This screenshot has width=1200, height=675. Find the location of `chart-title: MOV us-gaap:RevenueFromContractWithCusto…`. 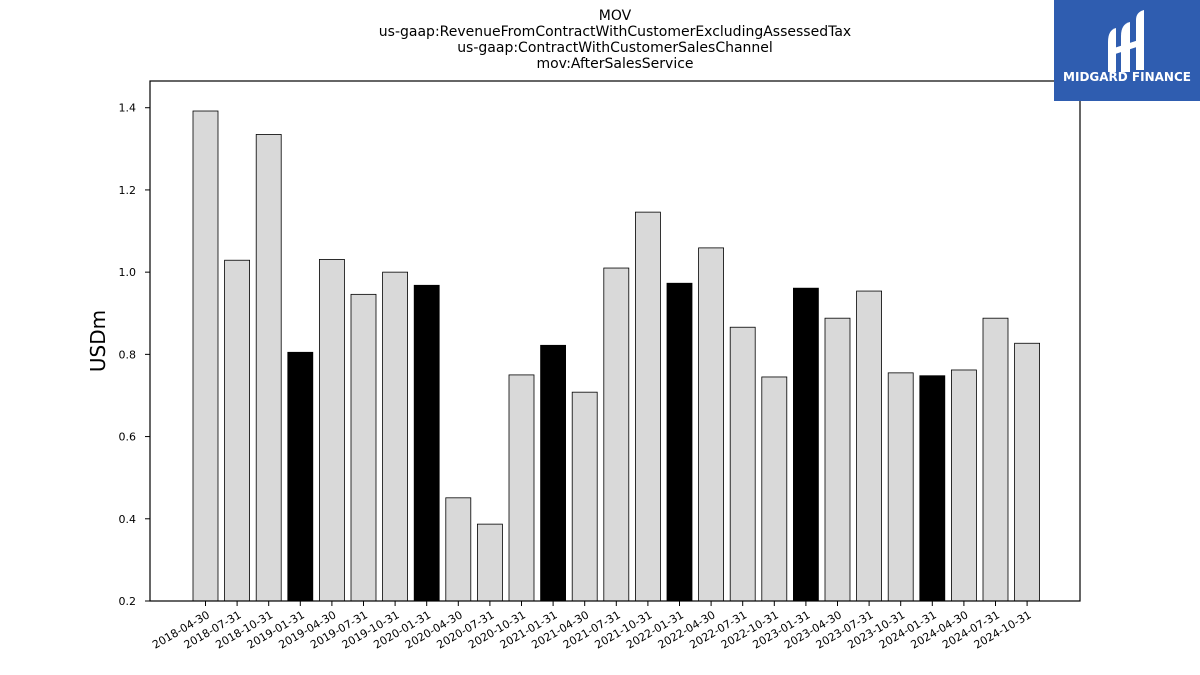

chart-title: MOV us-gaap:RevenueFromContractWithCusto… is located at coordinates (615, 40).